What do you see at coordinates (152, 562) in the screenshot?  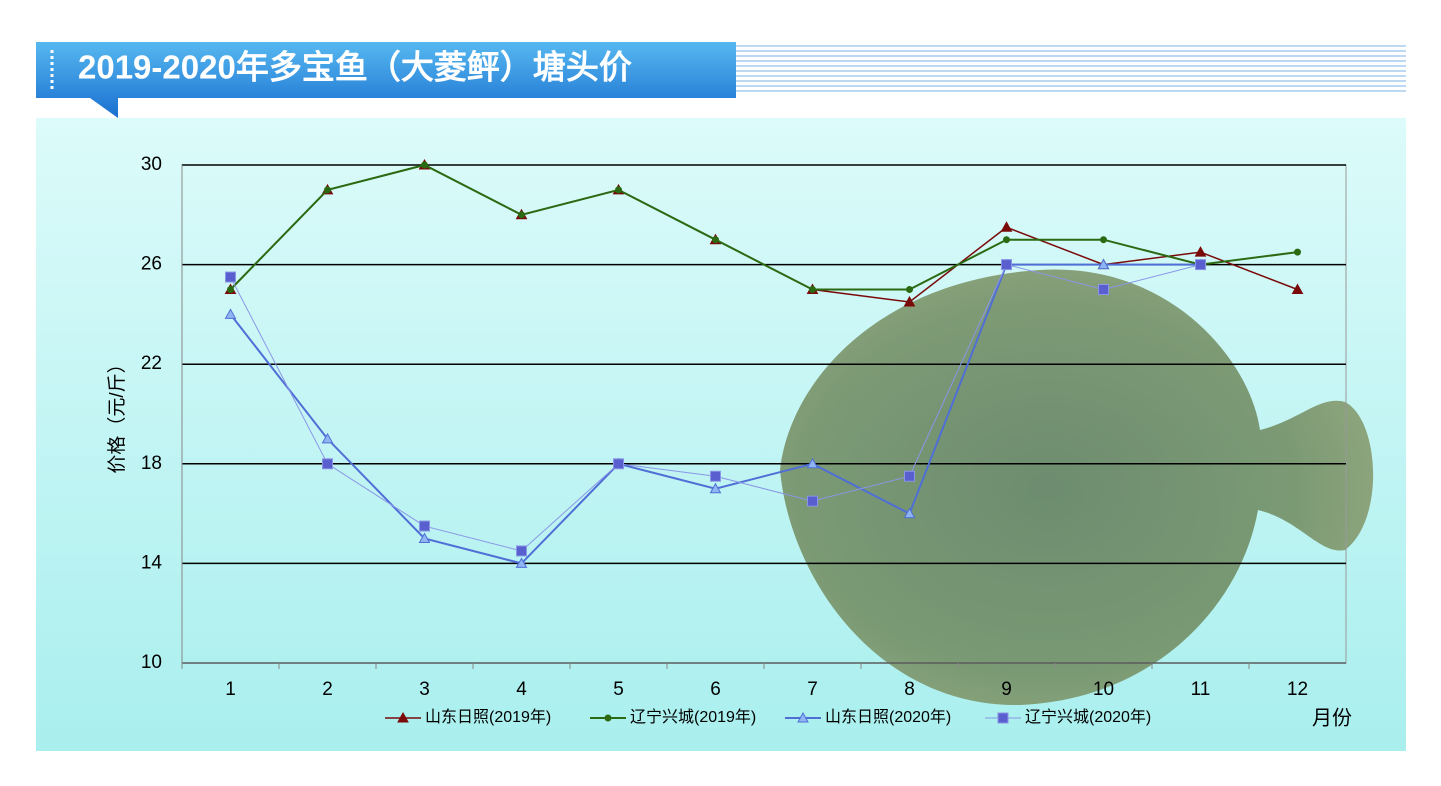 I see `y-tick-label: 14` at bounding box center [152, 562].